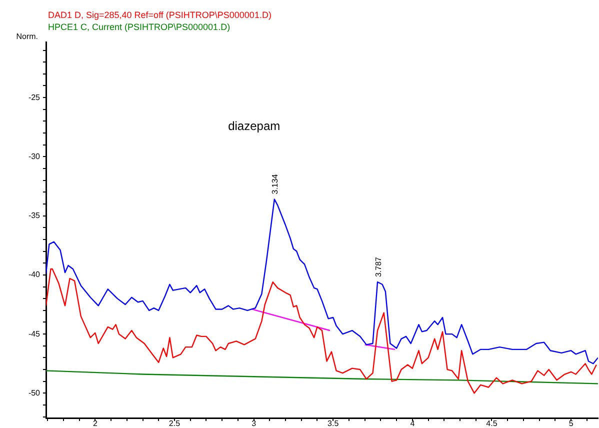 The width and height of the screenshot is (599, 428). I want to click on y-tick-label: -45, so click(34, 333).